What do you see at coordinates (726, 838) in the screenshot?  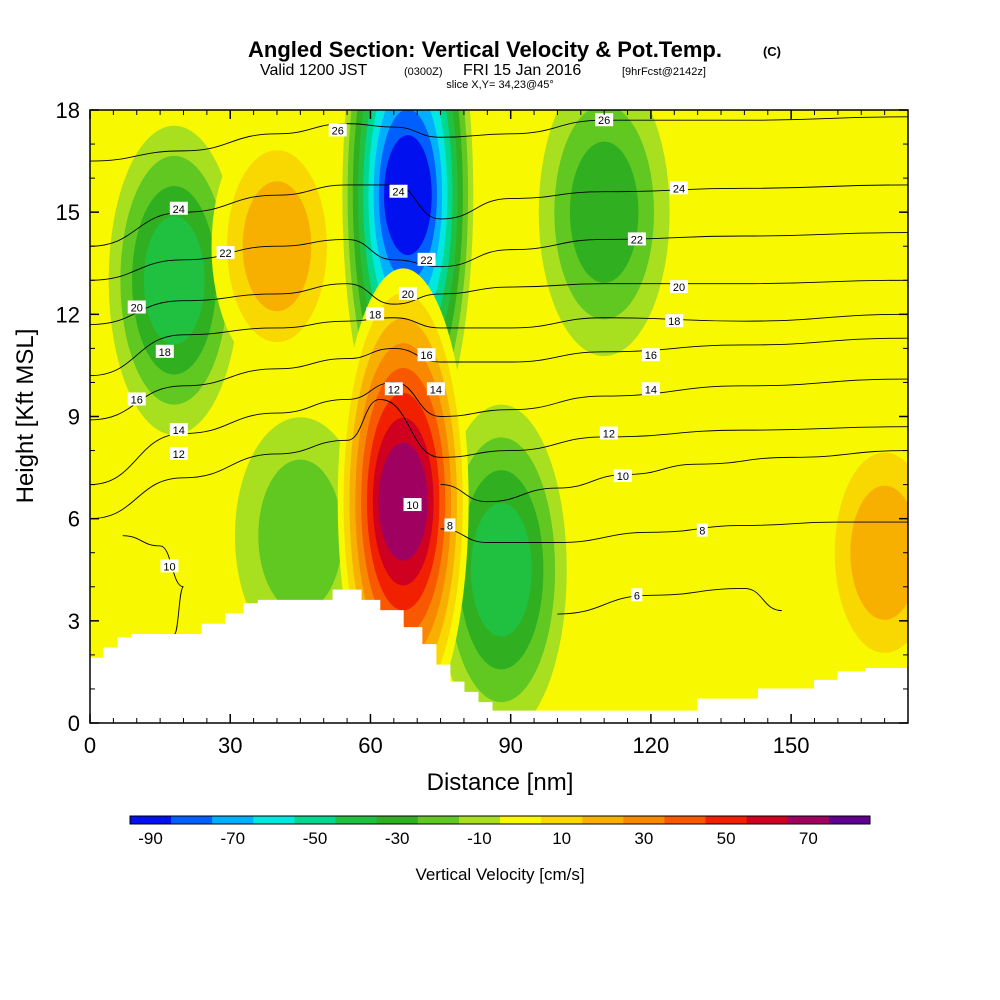 I see `colorbar-tick-label: 50` at bounding box center [726, 838].